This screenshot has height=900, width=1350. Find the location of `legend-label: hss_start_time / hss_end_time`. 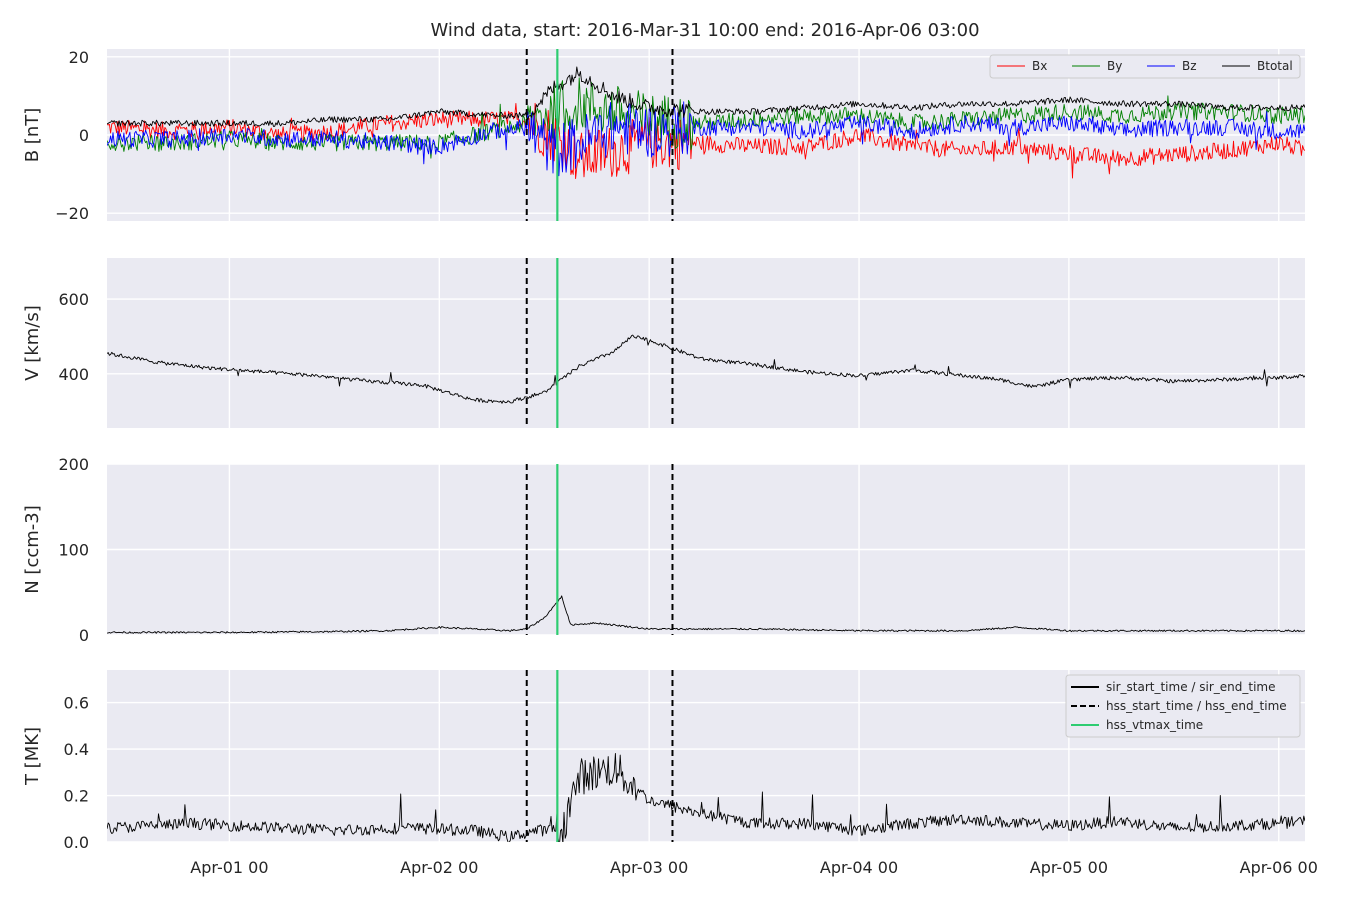

legend-label: hss_start_time / hss_end_time is located at coordinates (1196, 706).